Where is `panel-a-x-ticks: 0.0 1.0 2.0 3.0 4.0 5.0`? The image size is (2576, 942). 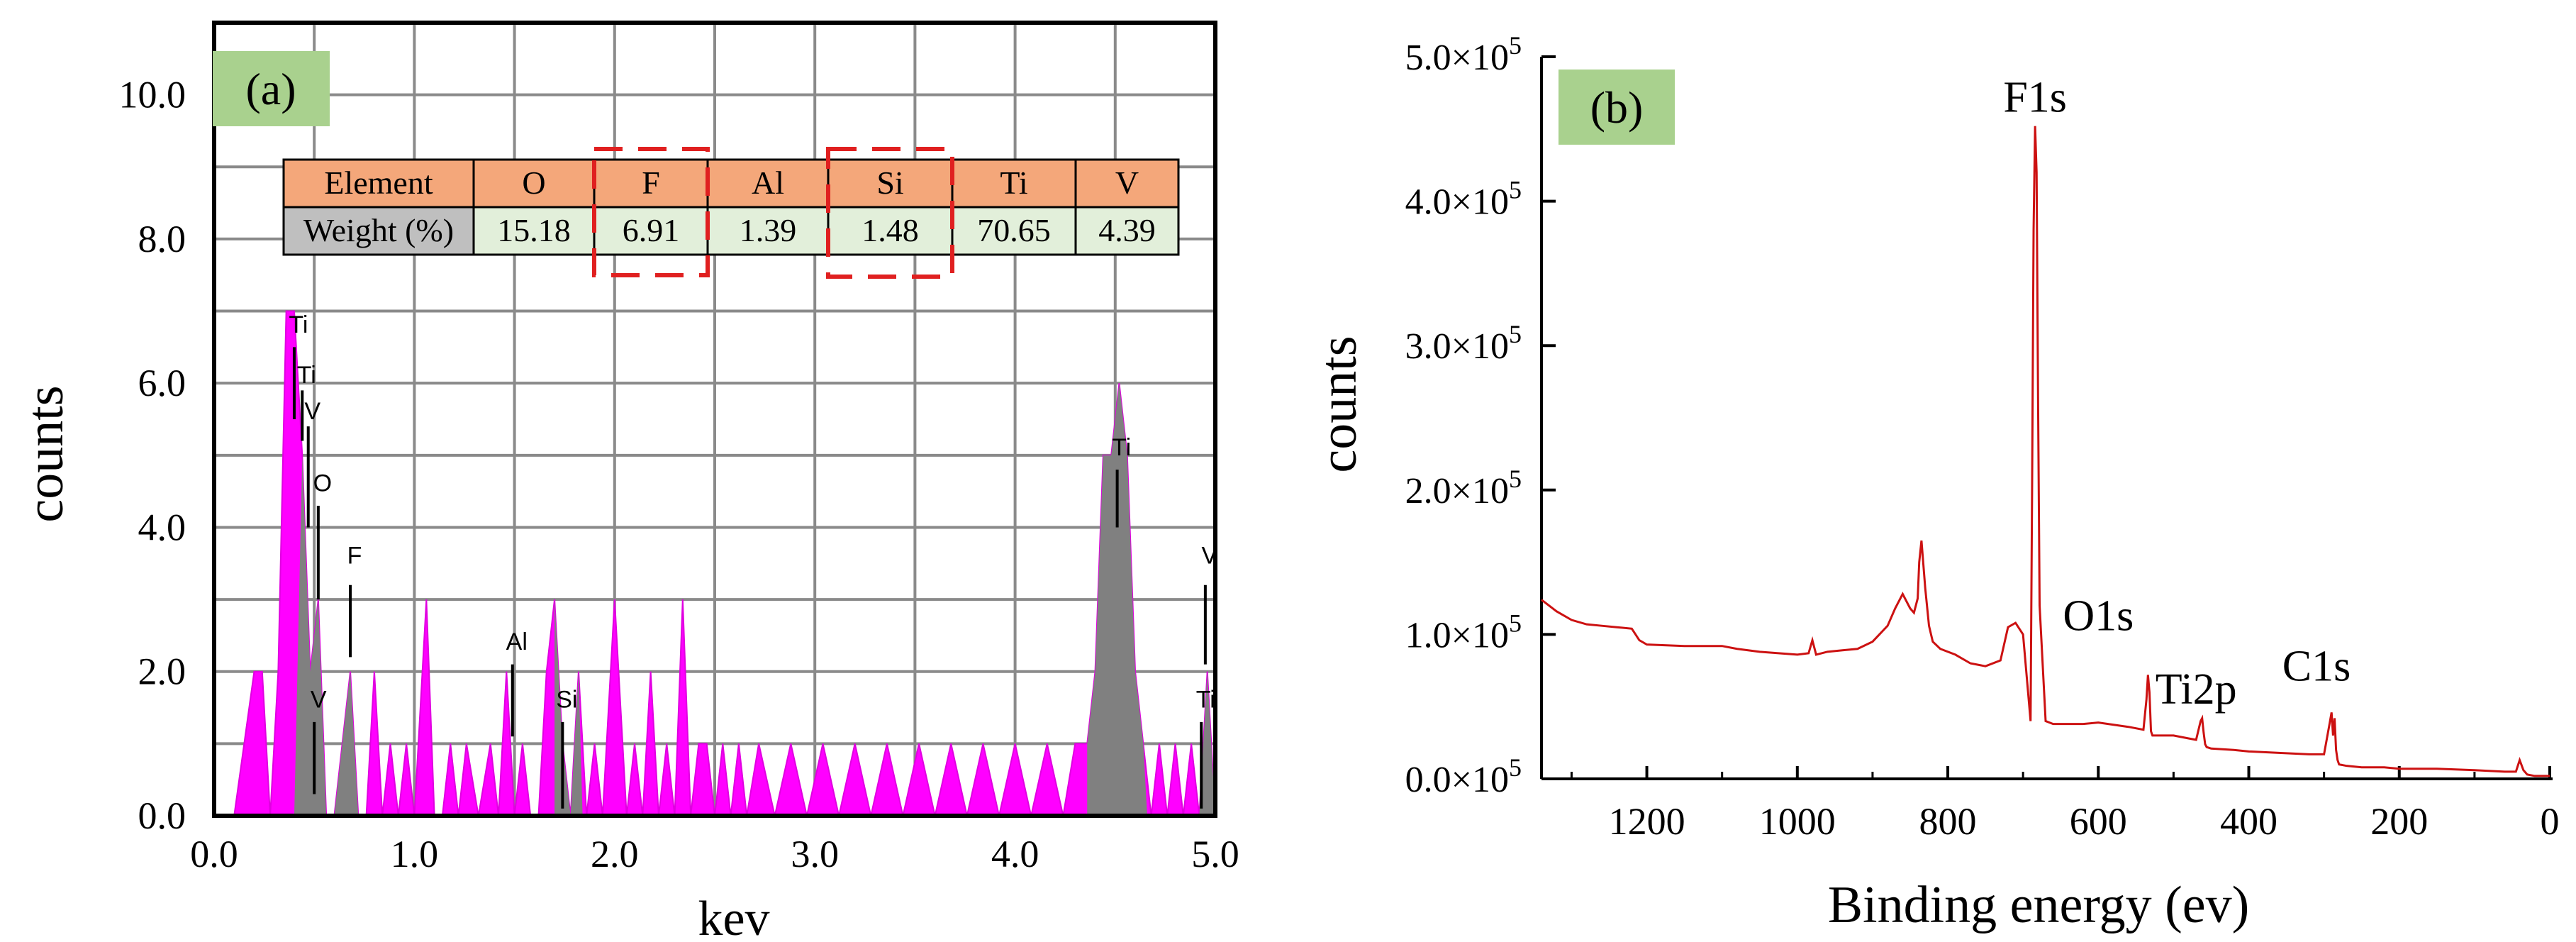
panel-a-x-ticks: 0.0 1.0 2.0 3.0 4.0 5.0 is located at coordinates (714, 854).